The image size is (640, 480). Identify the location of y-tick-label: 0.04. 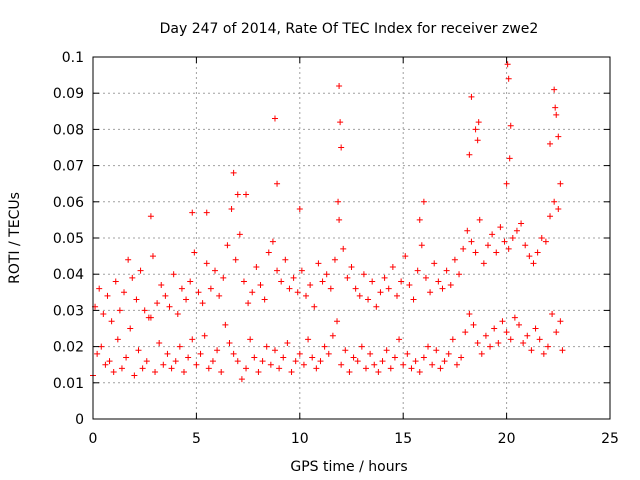
(68, 275).